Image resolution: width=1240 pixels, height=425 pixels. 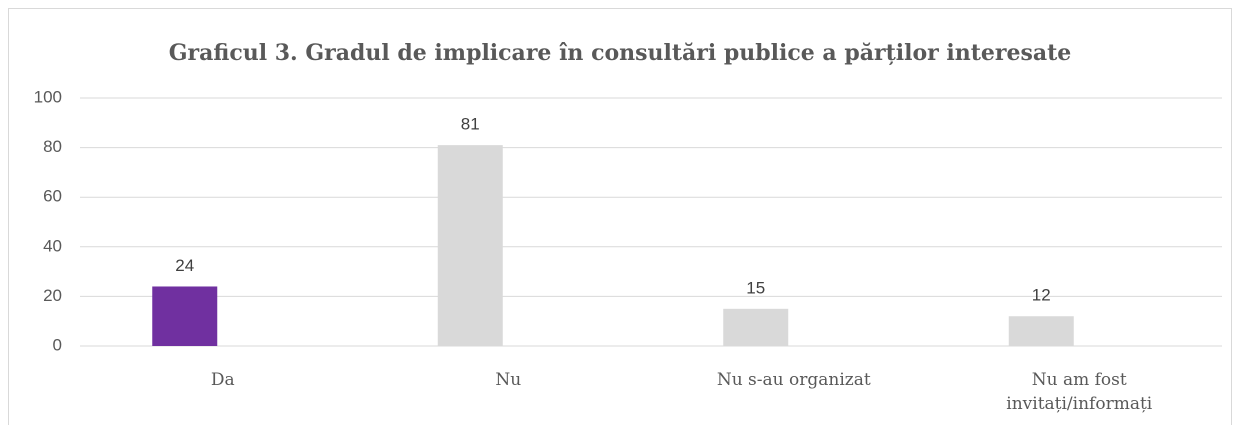 What do you see at coordinates (184, 265) in the screenshot?
I see `data-label: 24` at bounding box center [184, 265].